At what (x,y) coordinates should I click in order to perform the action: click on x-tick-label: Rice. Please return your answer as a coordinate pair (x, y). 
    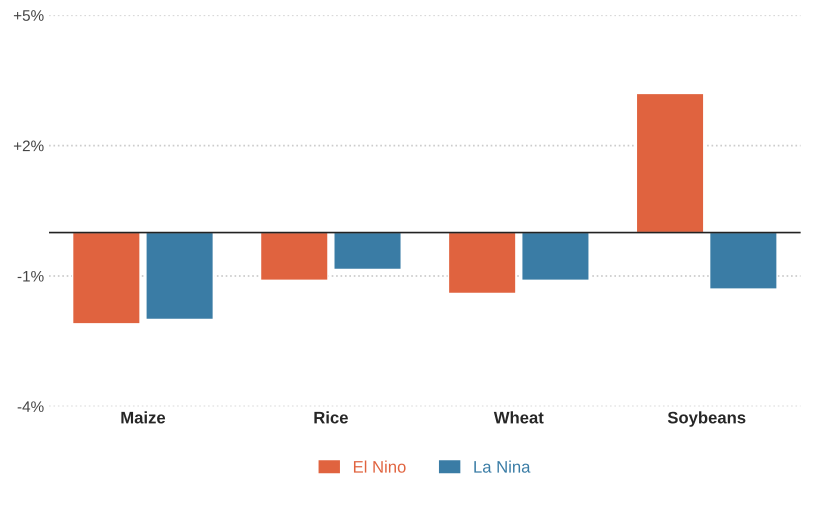
    Looking at the image, I should click on (331, 417).